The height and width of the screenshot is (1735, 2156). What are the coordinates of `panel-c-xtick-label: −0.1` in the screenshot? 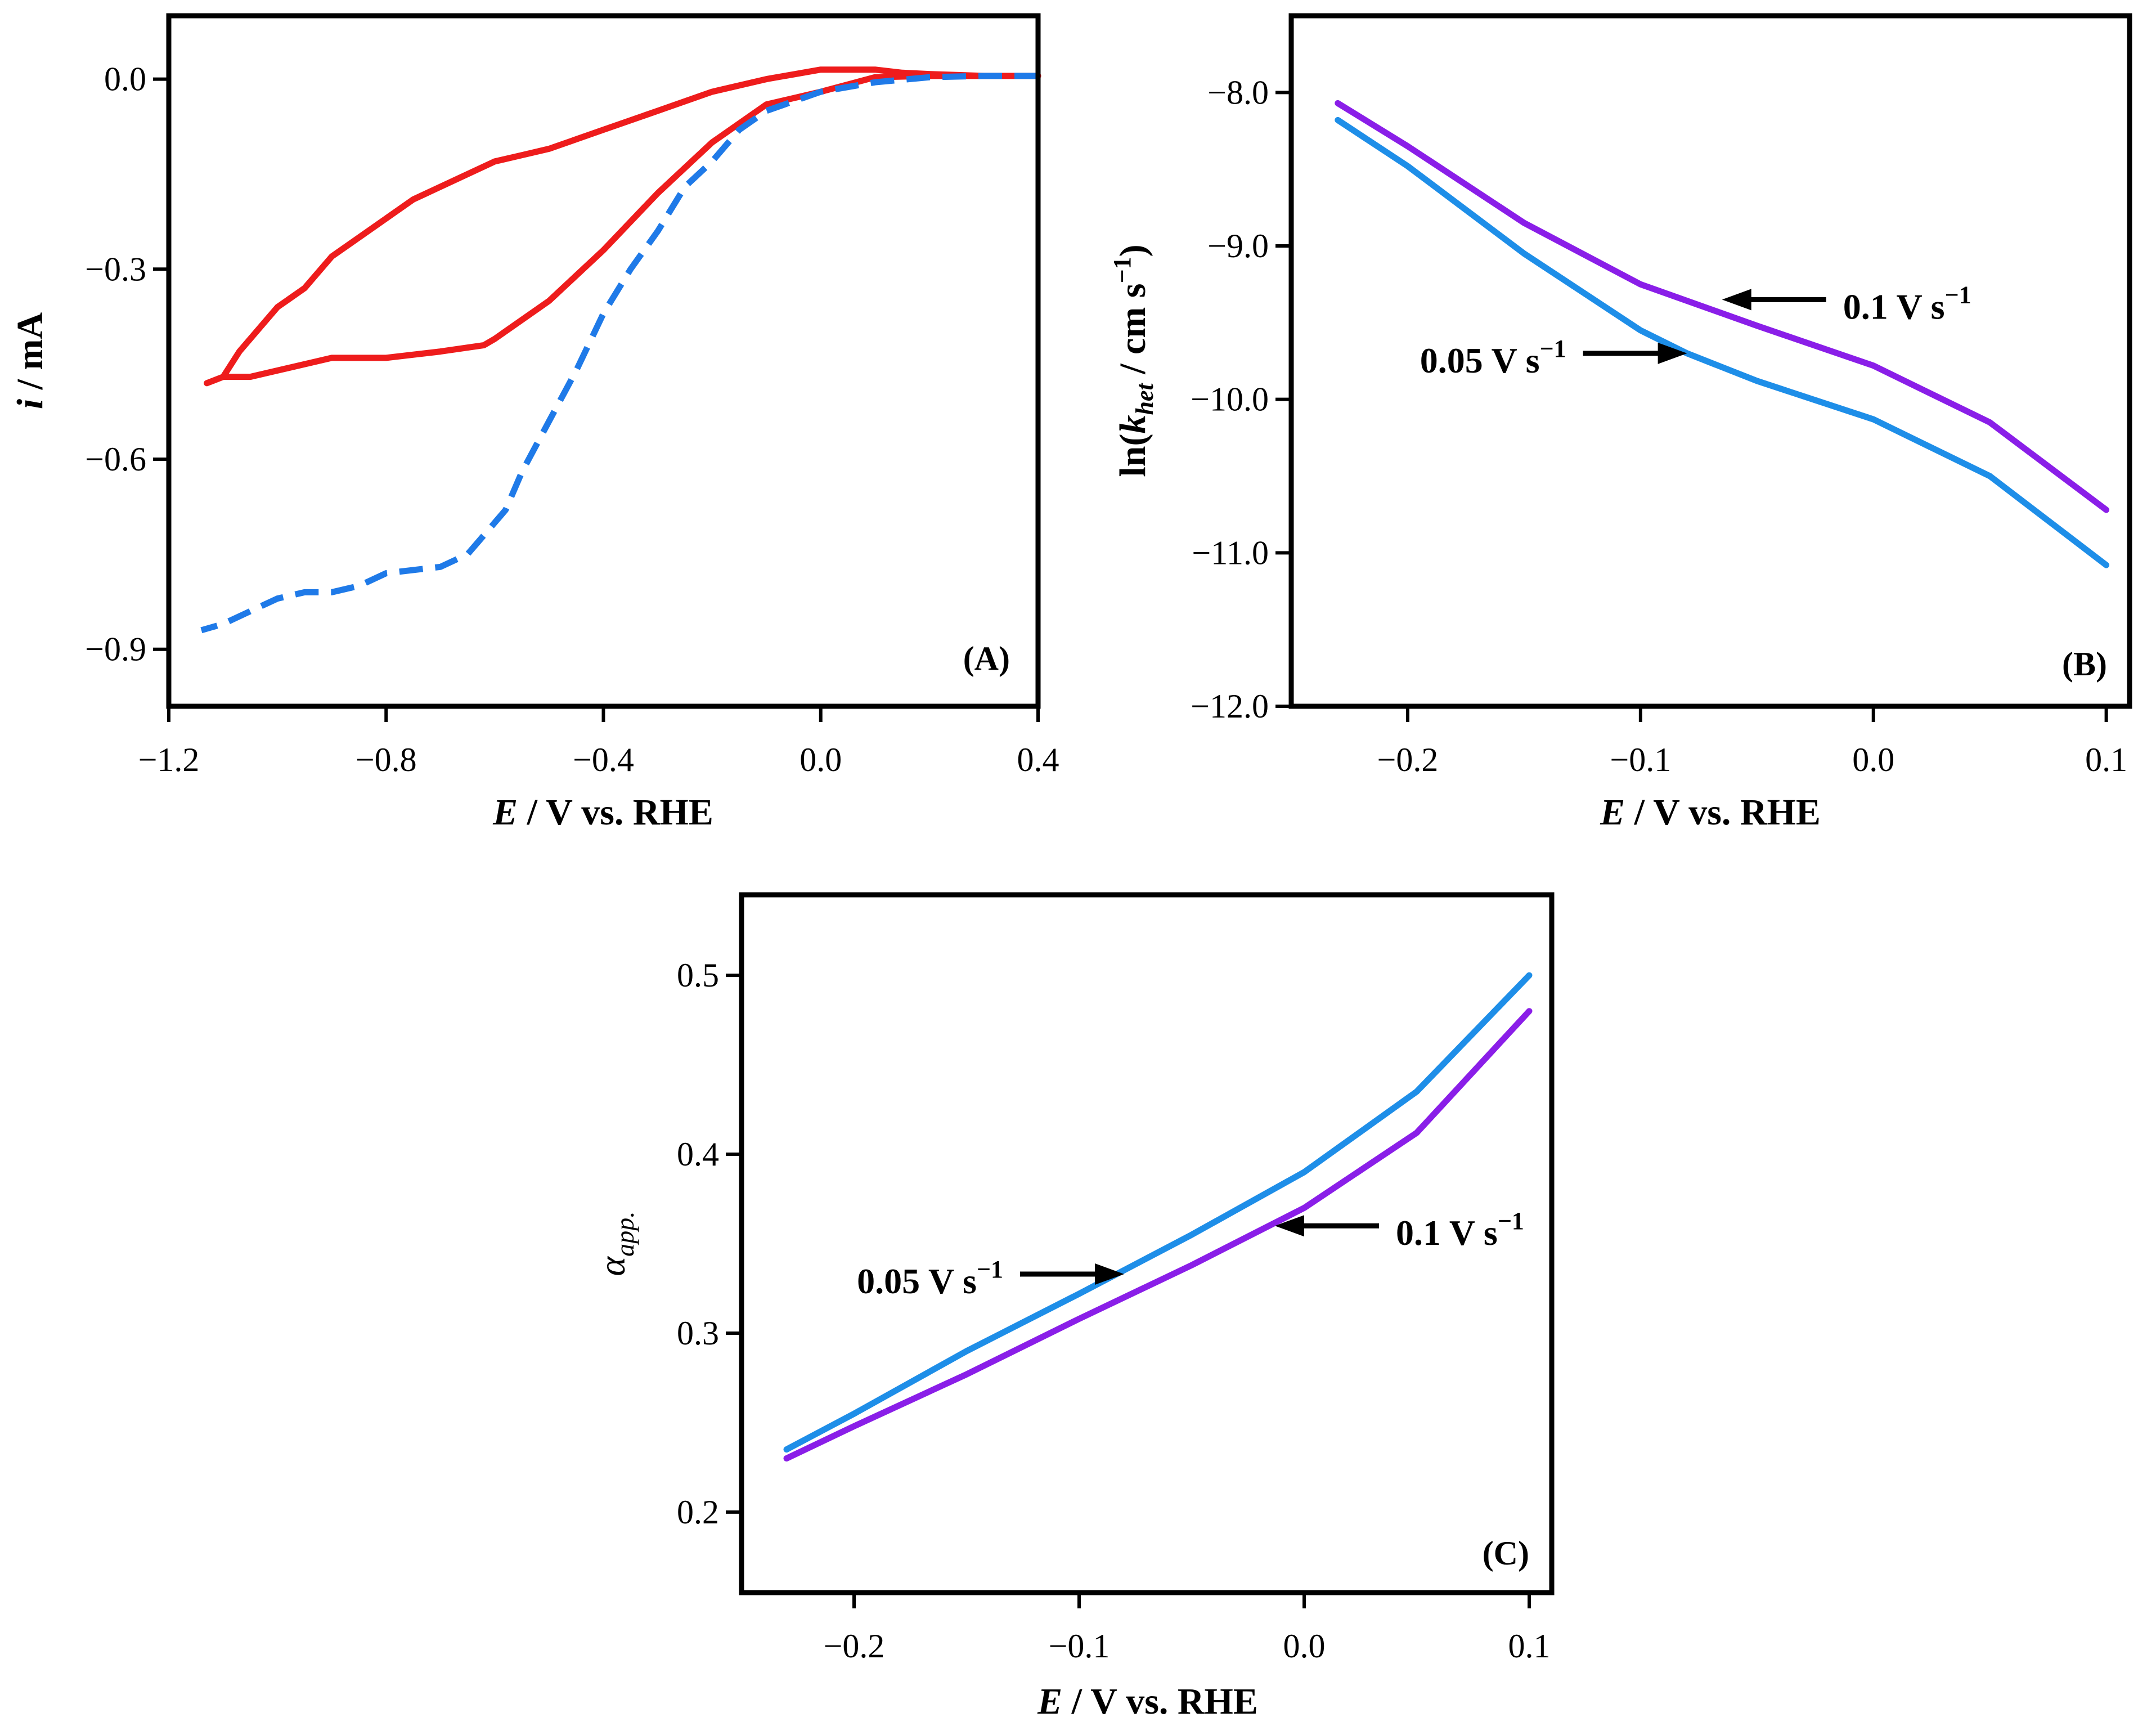 It's located at (1079, 1646).